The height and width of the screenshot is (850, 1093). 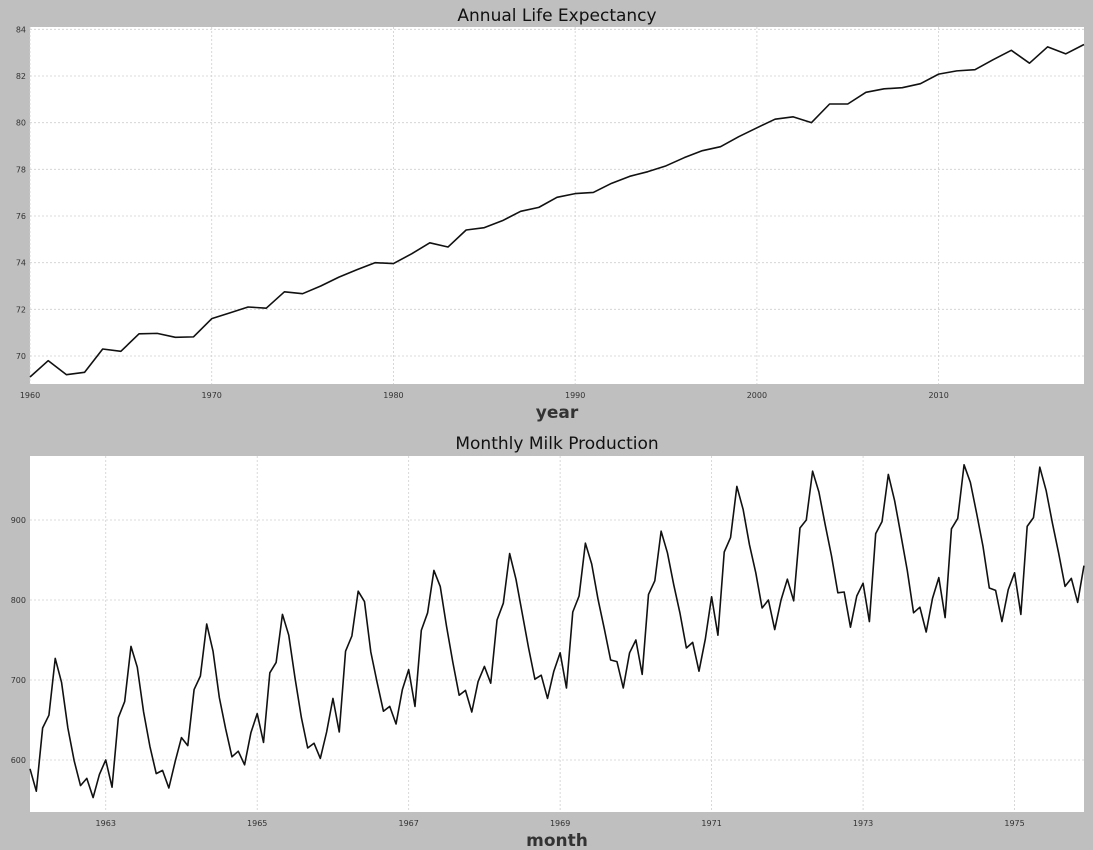 I want to click on x-tick-label: 1975, so click(x=1014, y=823).